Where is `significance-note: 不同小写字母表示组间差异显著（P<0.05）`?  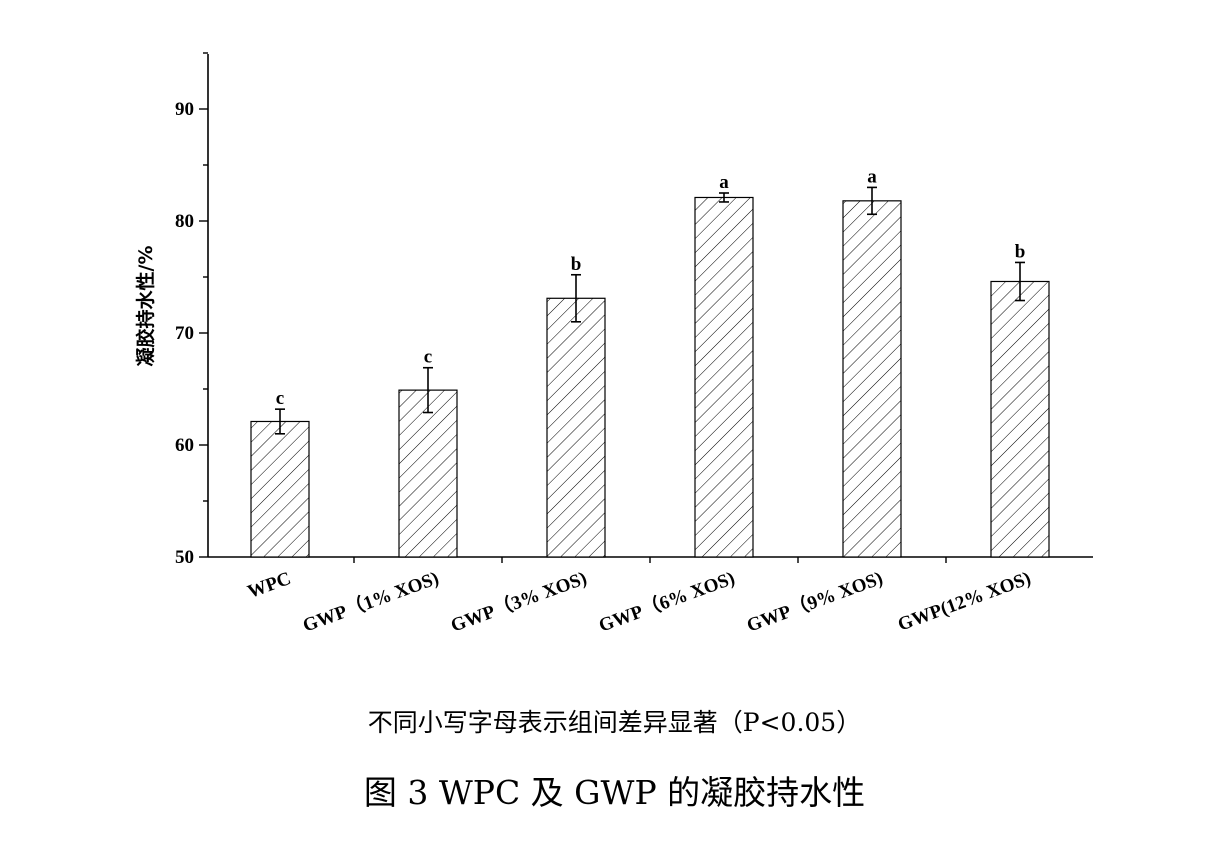
significance-note: 不同小写字母表示组间差异显著（P<0.05） is located at coordinates (614, 721).